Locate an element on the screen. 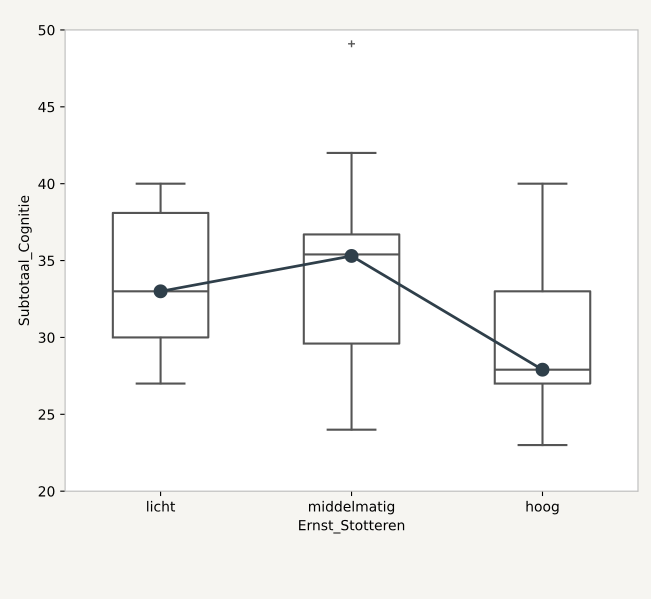  x-tick-label: licht is located at coordinates (161, 506).